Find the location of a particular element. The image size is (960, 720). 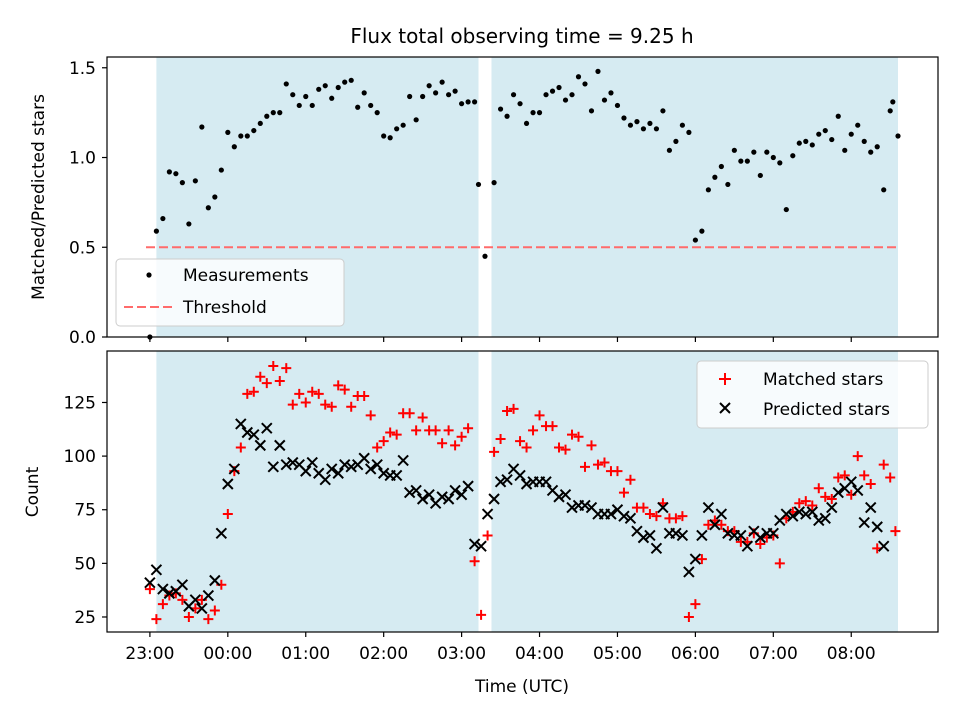

chart-title: Flux total observing time = 9.25 h is located at coordinates (521, 36).